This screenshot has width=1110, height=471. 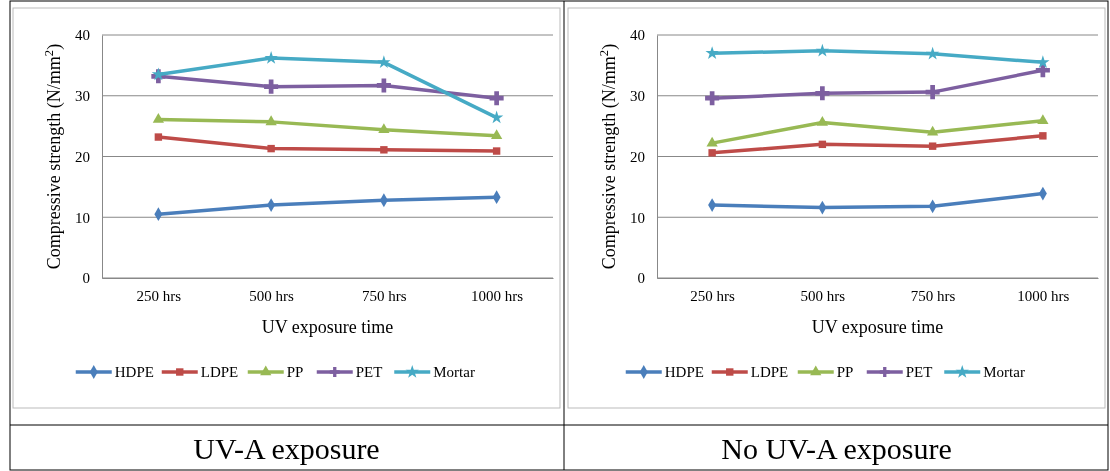 I want to click on text: UV-A exposure, so click(x=286, y=448).